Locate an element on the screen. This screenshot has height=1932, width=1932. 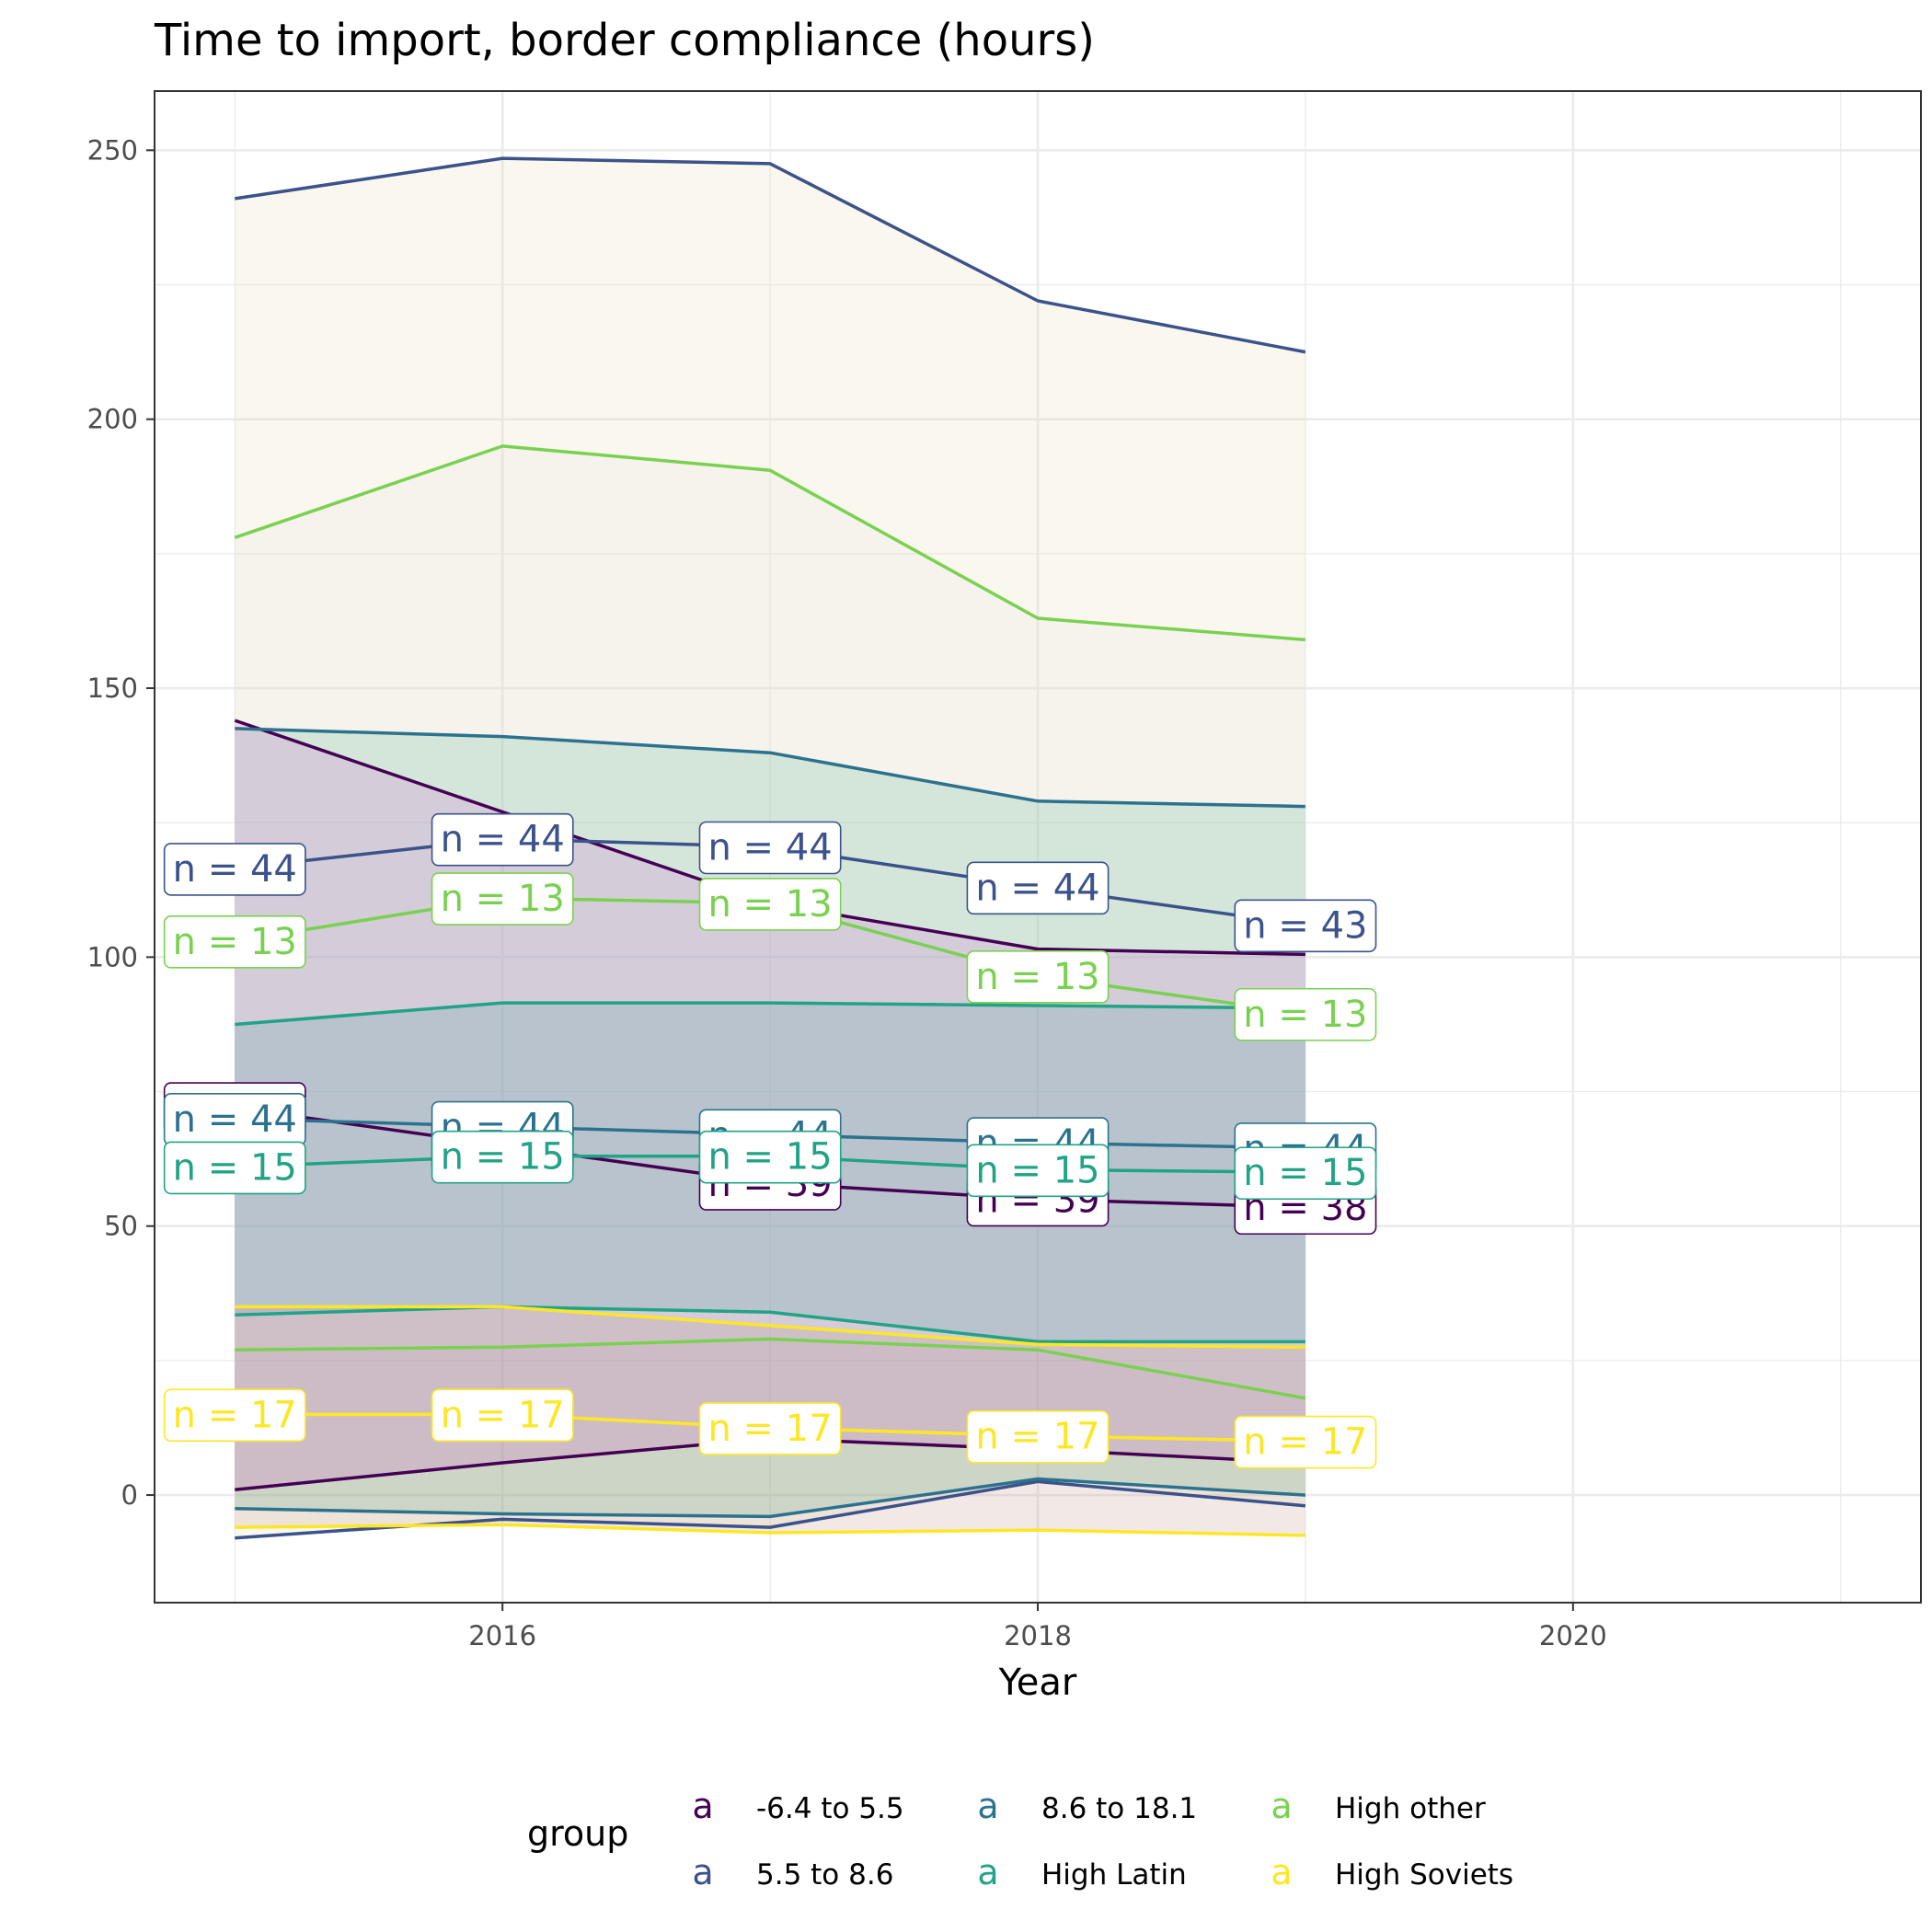
legend-entry-label: High Latin is located at coordinates (1114, 1875).